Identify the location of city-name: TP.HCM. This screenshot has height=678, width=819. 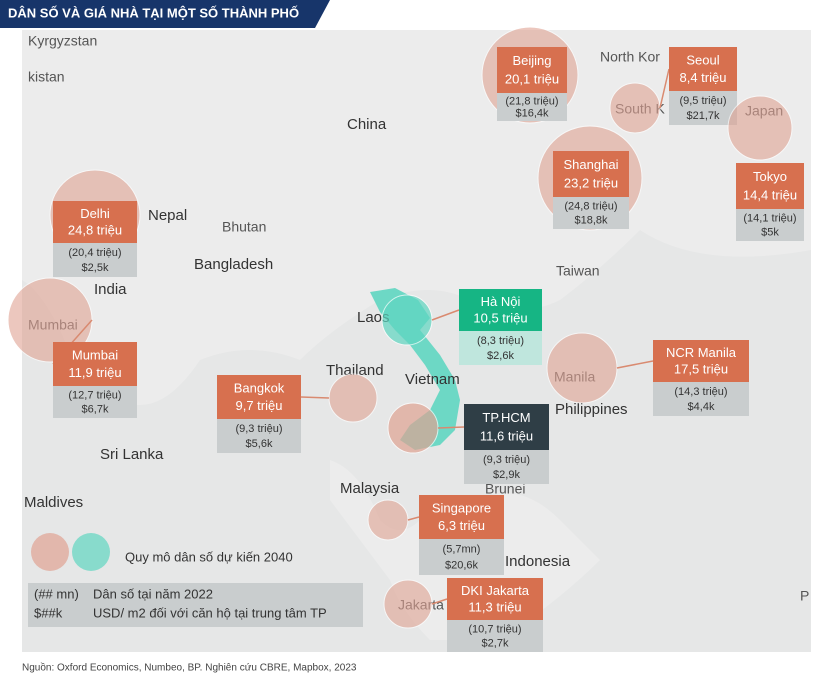
(506, 417).